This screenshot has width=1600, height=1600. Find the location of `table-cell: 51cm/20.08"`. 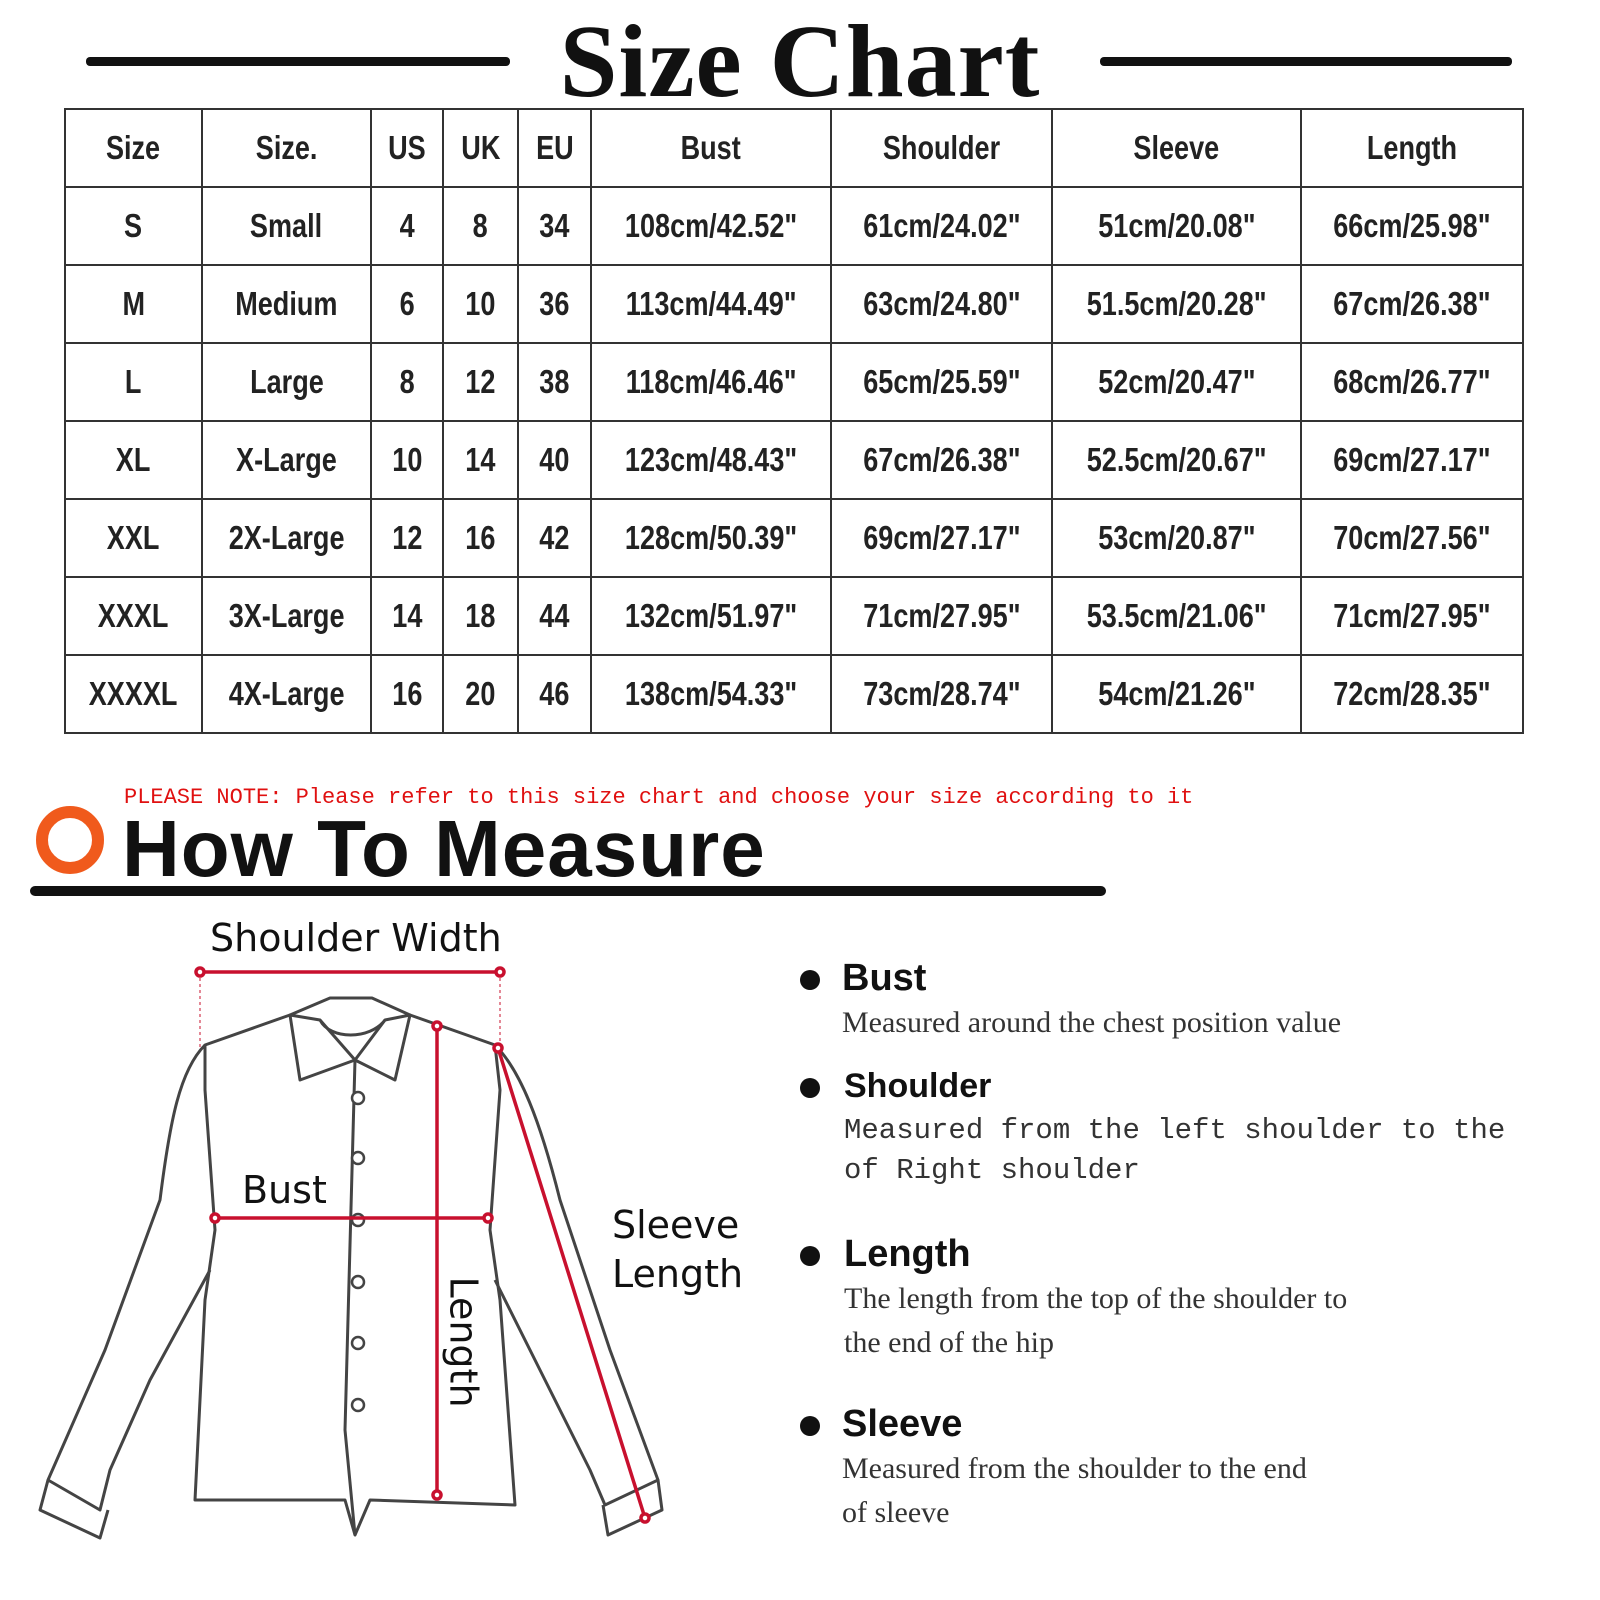

table-cell: 51cm/20.08" is located at coordinates (1176, 226).